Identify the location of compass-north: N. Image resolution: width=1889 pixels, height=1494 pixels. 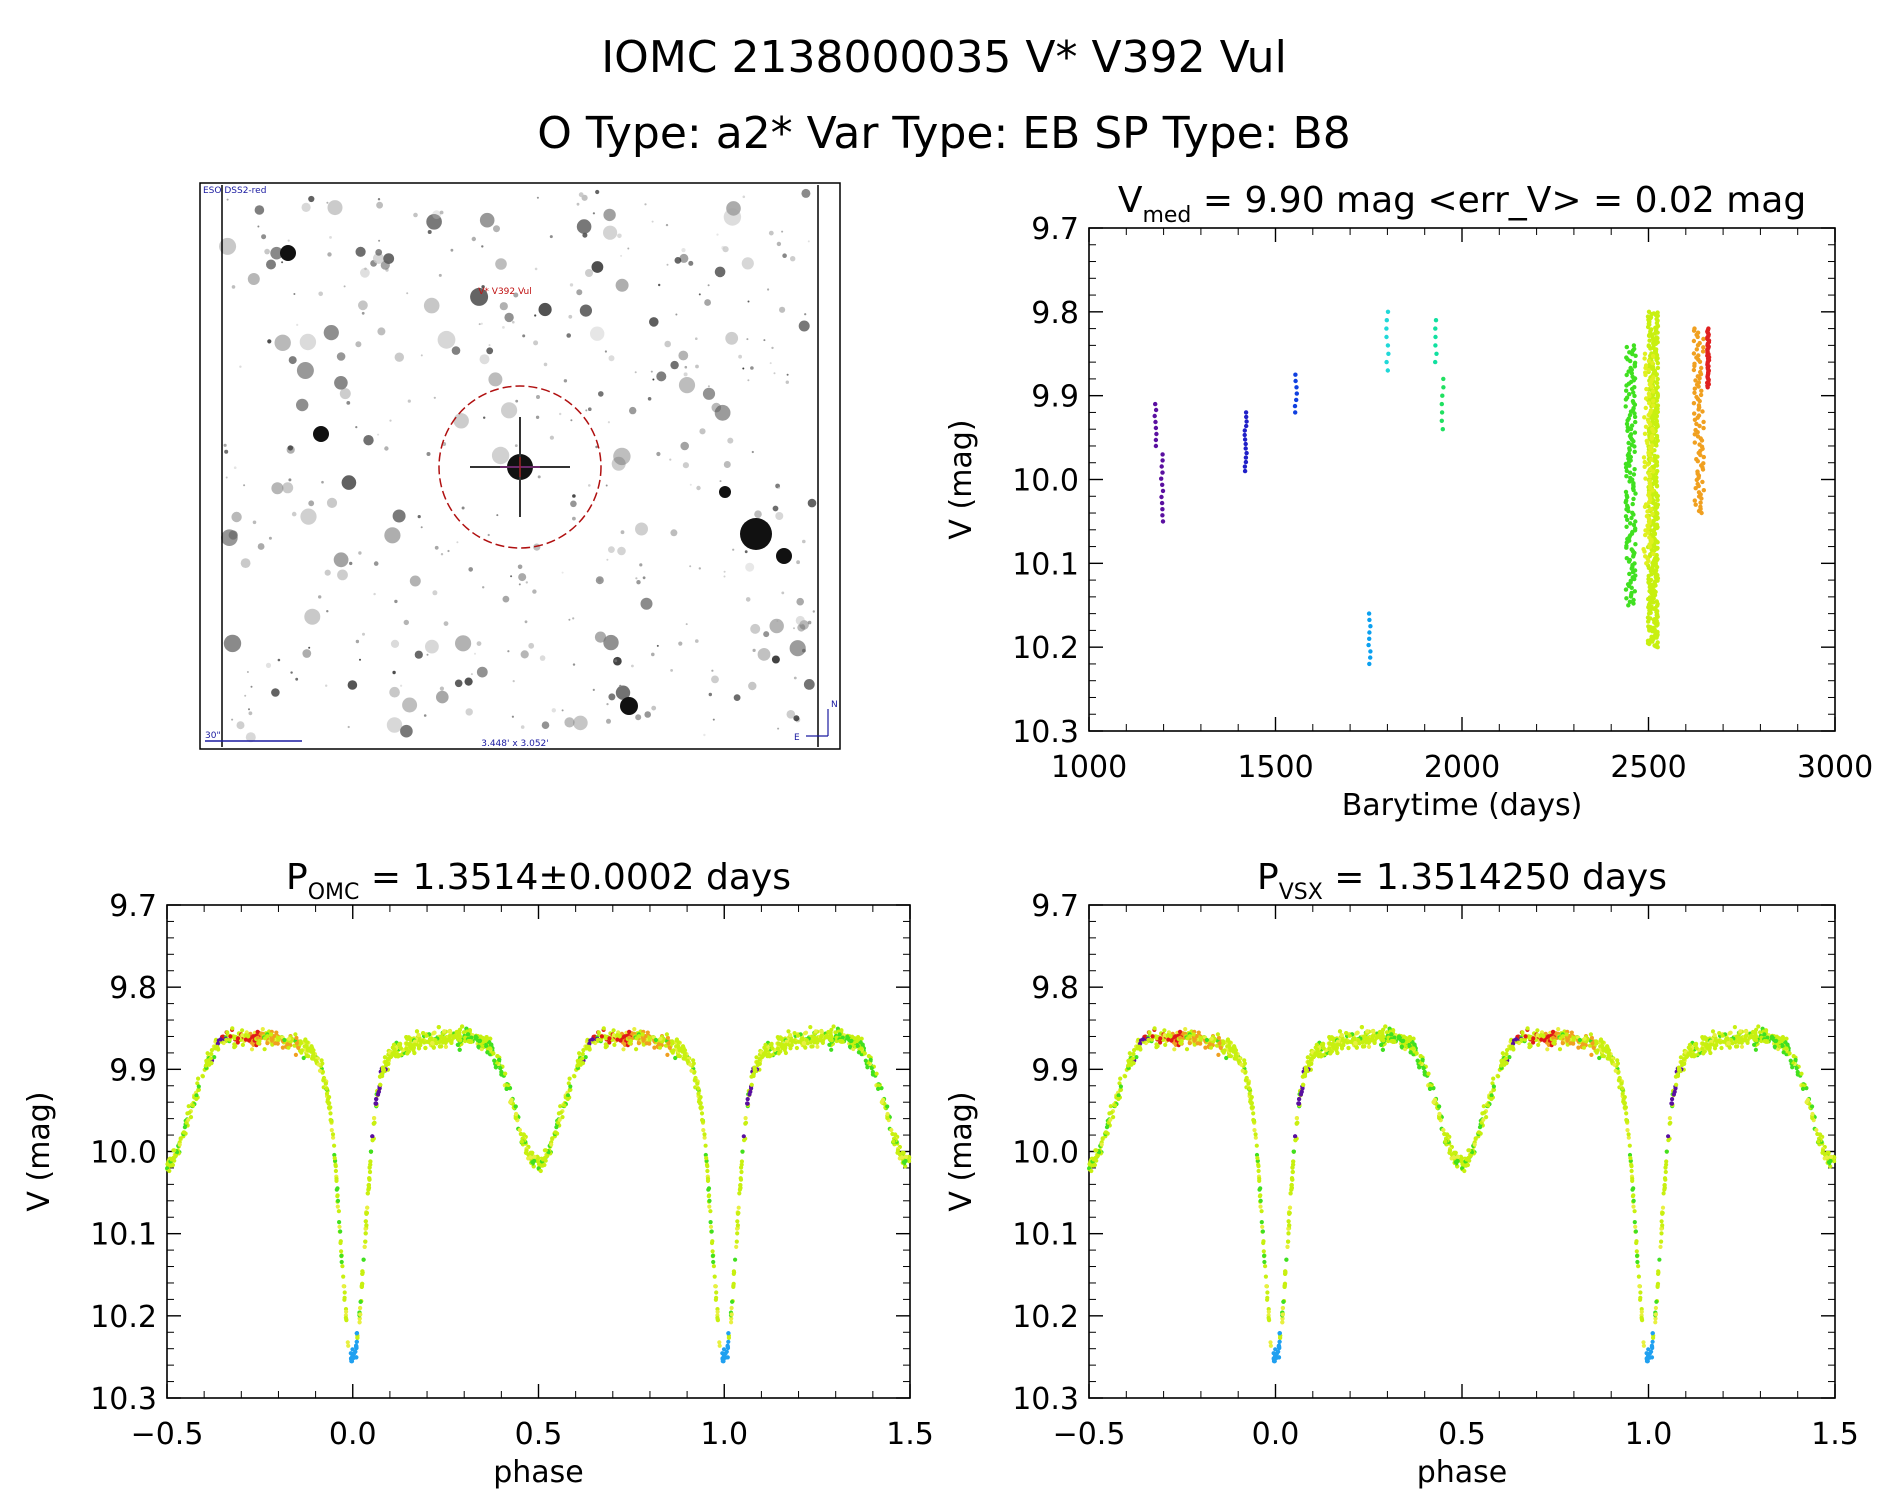
(834, 705).